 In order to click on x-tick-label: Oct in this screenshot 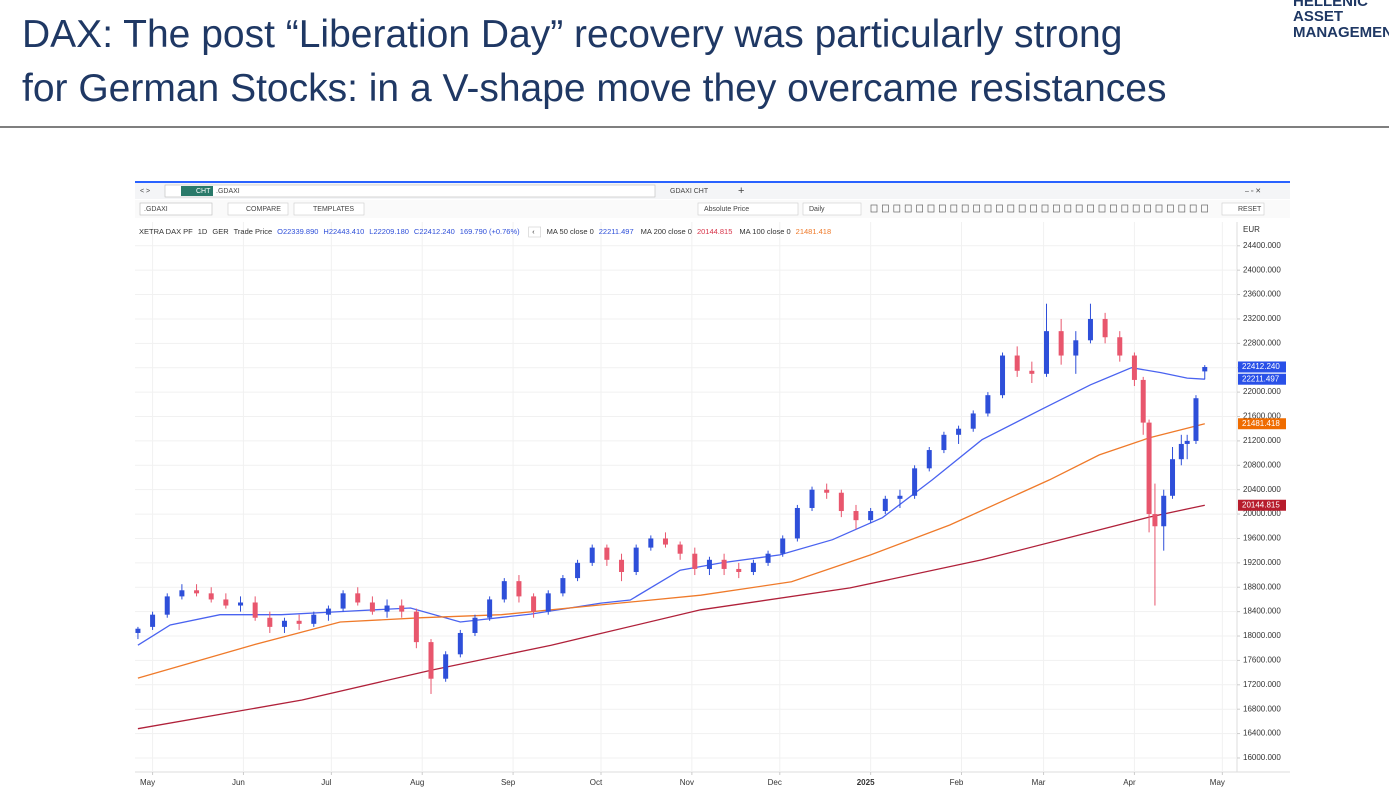, I will do `click(596, 782)`.